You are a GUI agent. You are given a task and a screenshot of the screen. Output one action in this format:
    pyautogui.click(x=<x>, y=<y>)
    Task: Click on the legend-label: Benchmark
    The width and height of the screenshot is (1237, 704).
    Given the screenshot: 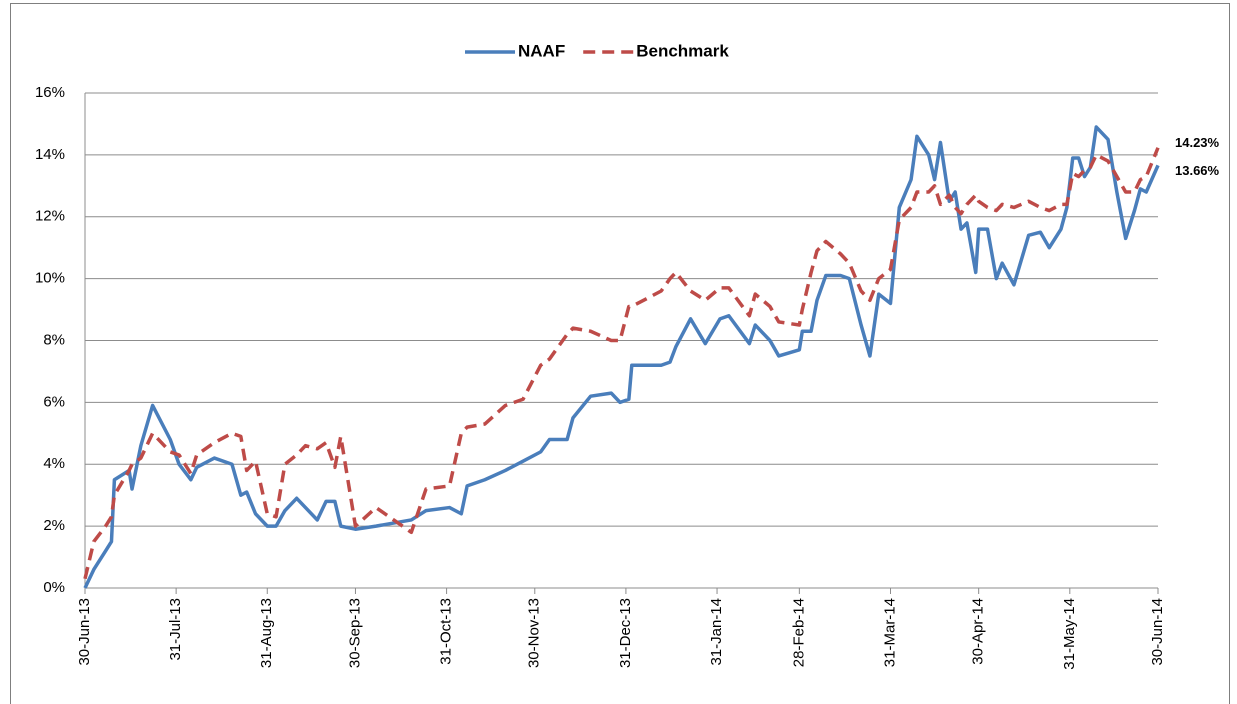 What is the action you would take?
    pyautogui.click(x=682, y=50)
    